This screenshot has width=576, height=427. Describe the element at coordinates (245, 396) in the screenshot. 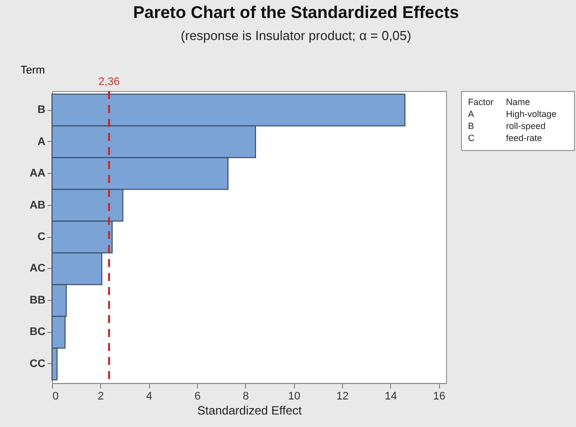

I see `x-tick-label: 8` at that location.